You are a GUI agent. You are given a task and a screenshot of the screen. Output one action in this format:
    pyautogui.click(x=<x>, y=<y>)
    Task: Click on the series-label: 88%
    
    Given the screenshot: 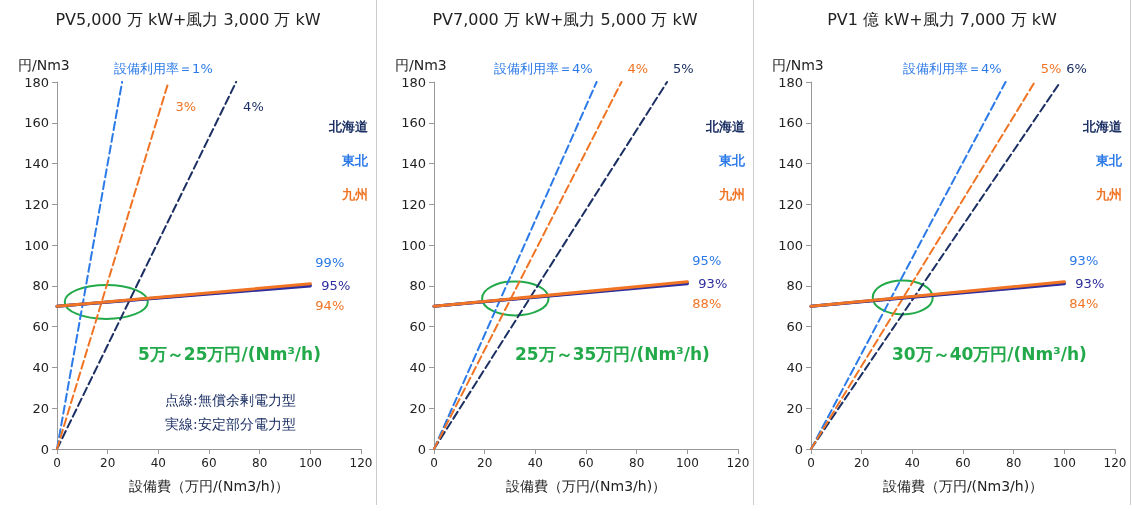 What is the action you would take?
    pyautogui.click(x=707, y=304)
    